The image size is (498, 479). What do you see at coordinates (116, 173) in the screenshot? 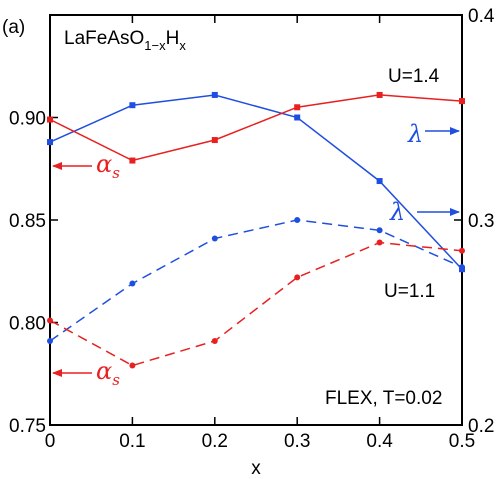
I see `alpha-sub-upper: s` at bounding box center [116, 173].